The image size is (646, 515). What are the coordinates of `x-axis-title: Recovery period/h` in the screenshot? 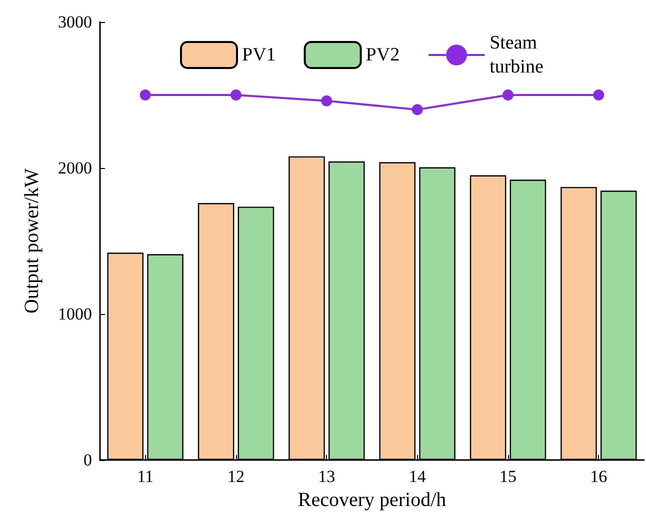 It's located at (372, 500).